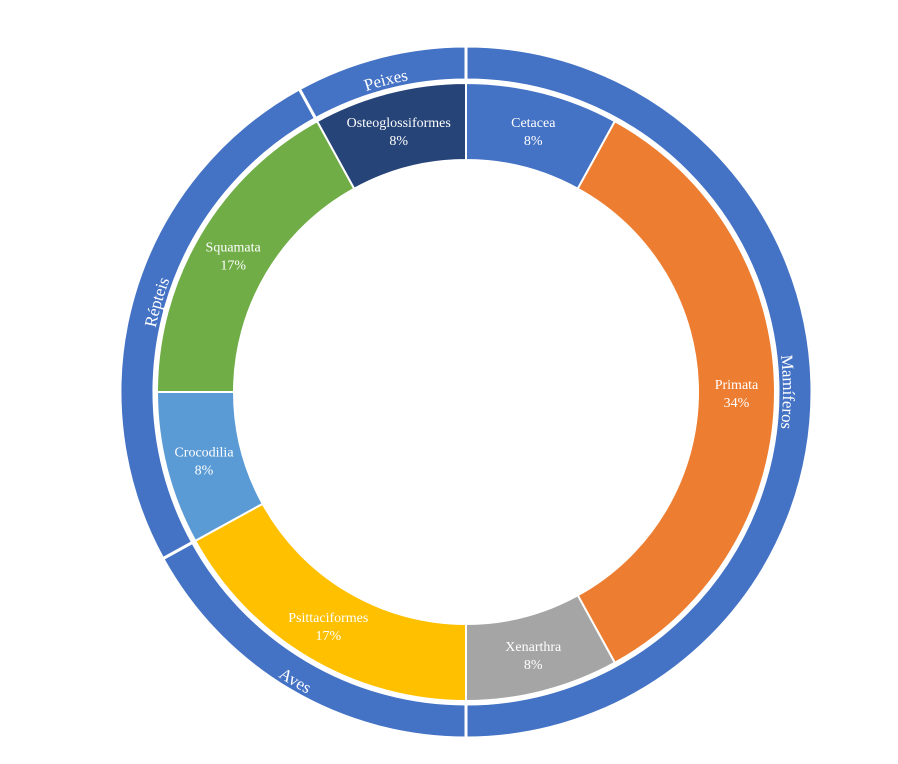 The height and width of the screenshot is (764, 898). What do you see at coordinates (328, 627) in the screenshot?
I see `slice-label-psittaciformes: Psittaciformes 17%` at bounding box center [328, 627].